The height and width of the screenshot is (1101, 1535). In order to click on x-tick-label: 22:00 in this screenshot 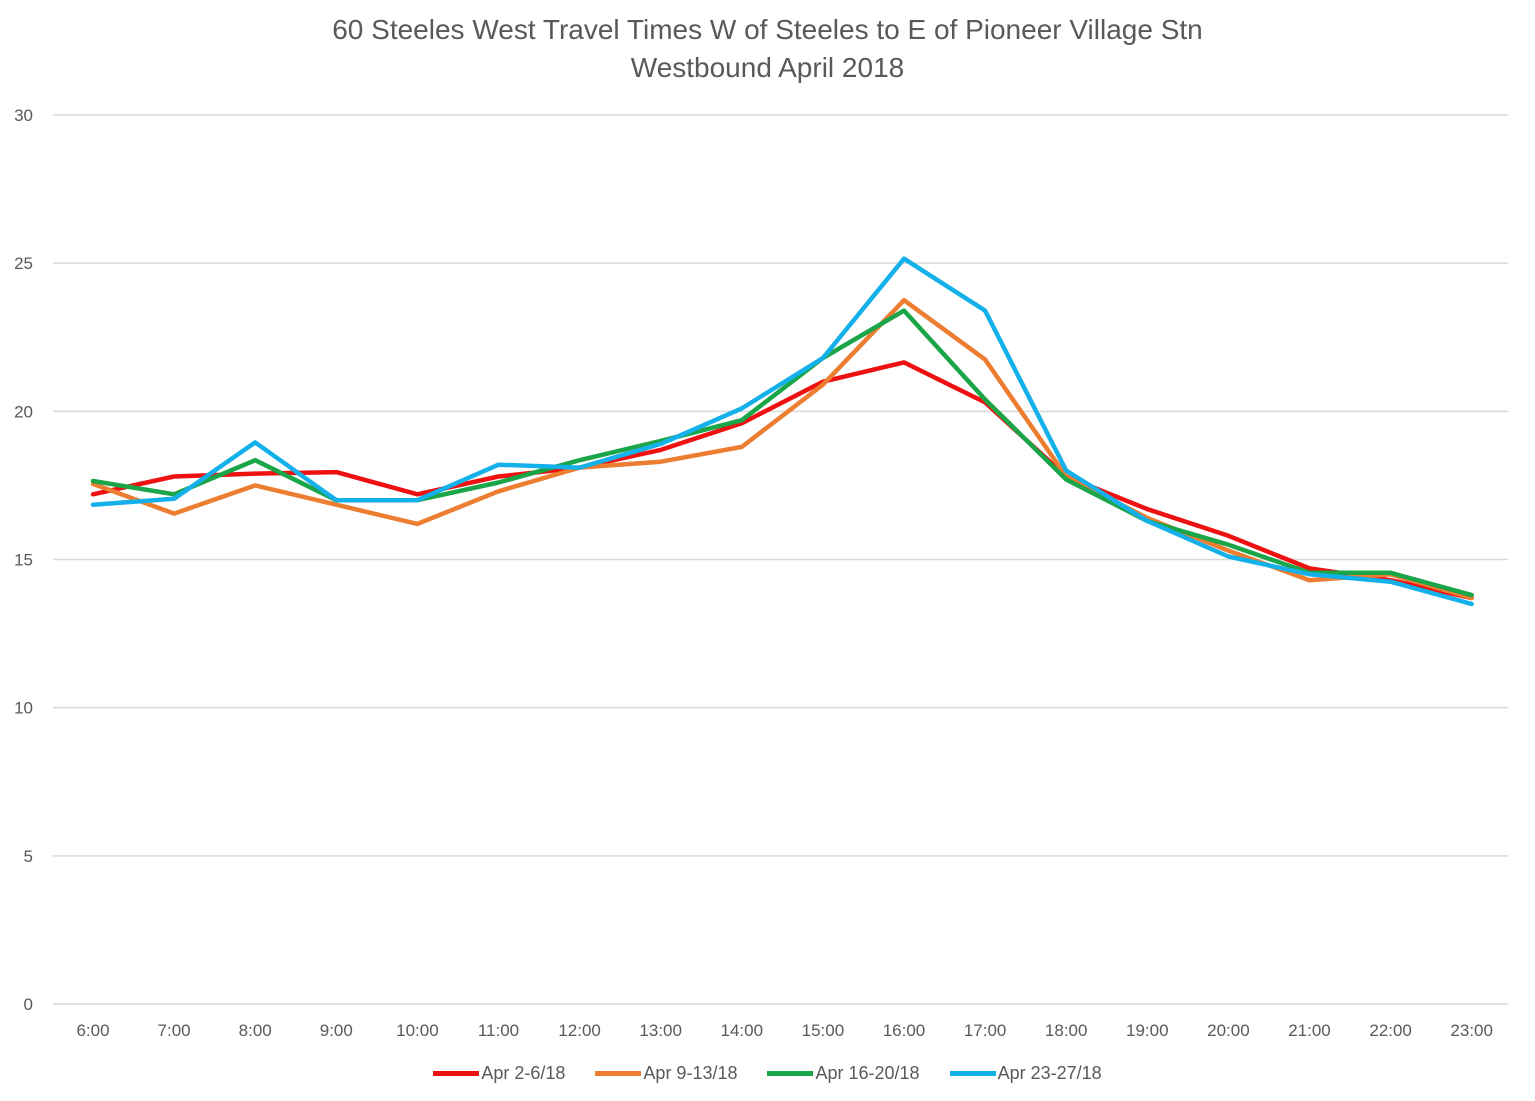, I will do `click(1390, 1030)`.